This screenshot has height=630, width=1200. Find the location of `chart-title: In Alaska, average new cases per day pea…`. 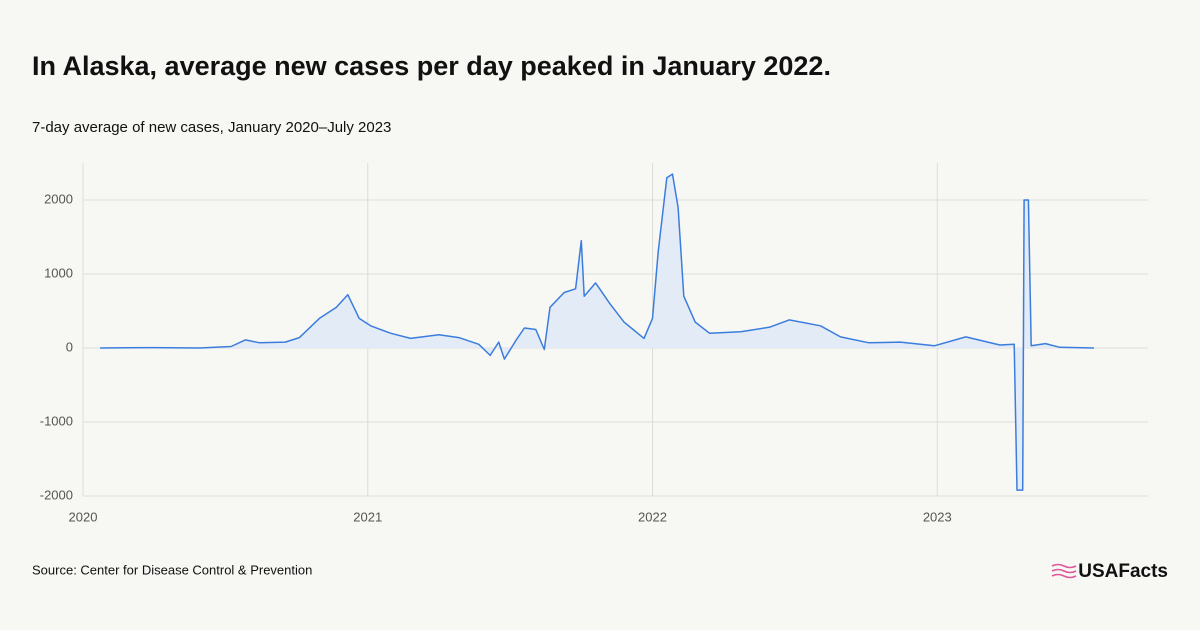

chart-title: In Alaska, average new cases per day pea… is located at coordinates (431, 66).